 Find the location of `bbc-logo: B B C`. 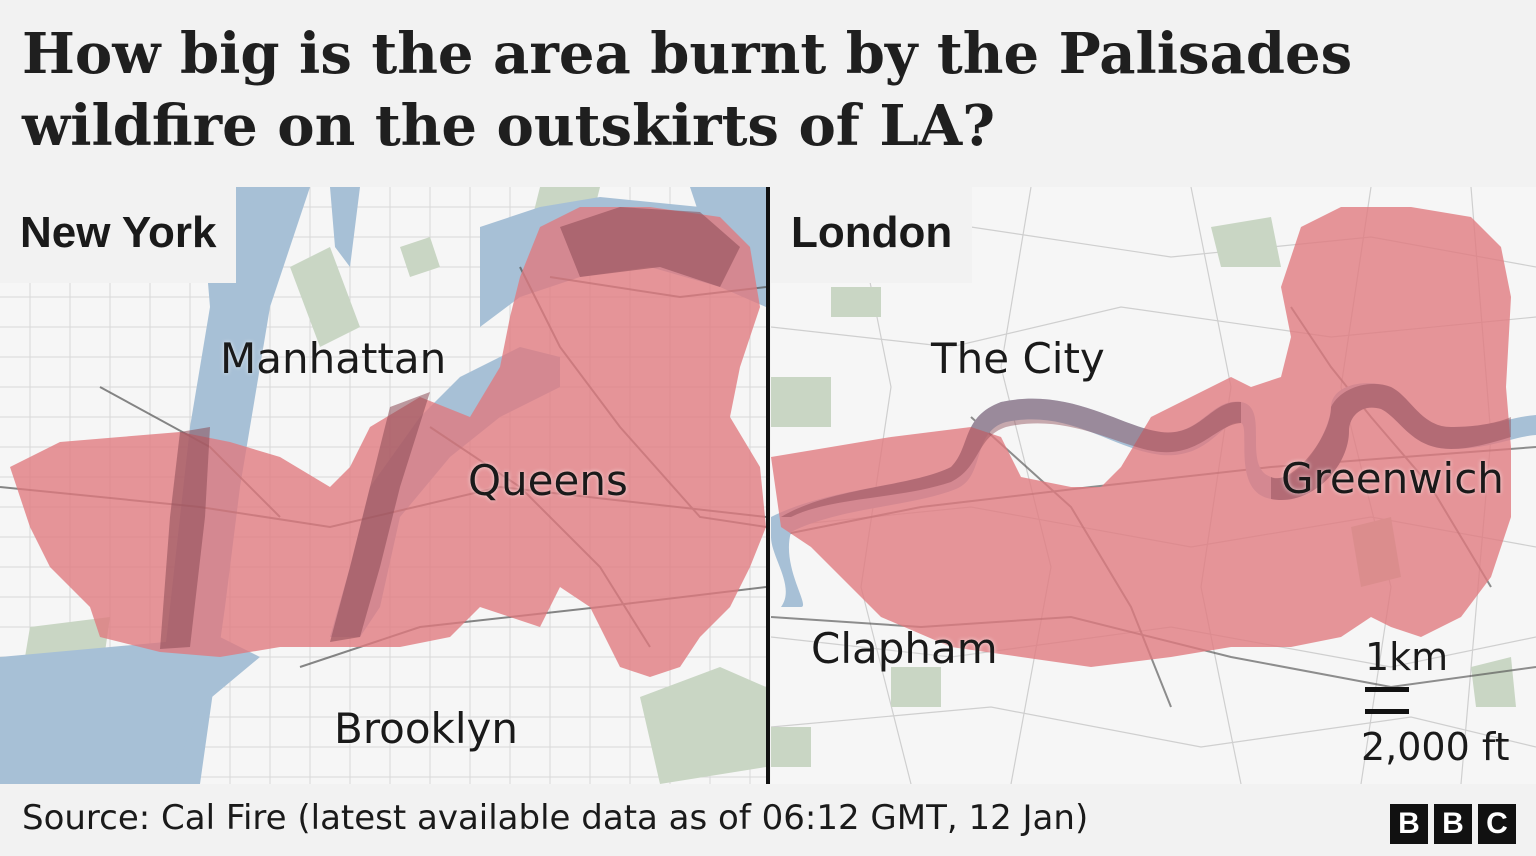

bbc-logo: B B C is located at coordinates (1453, 824).